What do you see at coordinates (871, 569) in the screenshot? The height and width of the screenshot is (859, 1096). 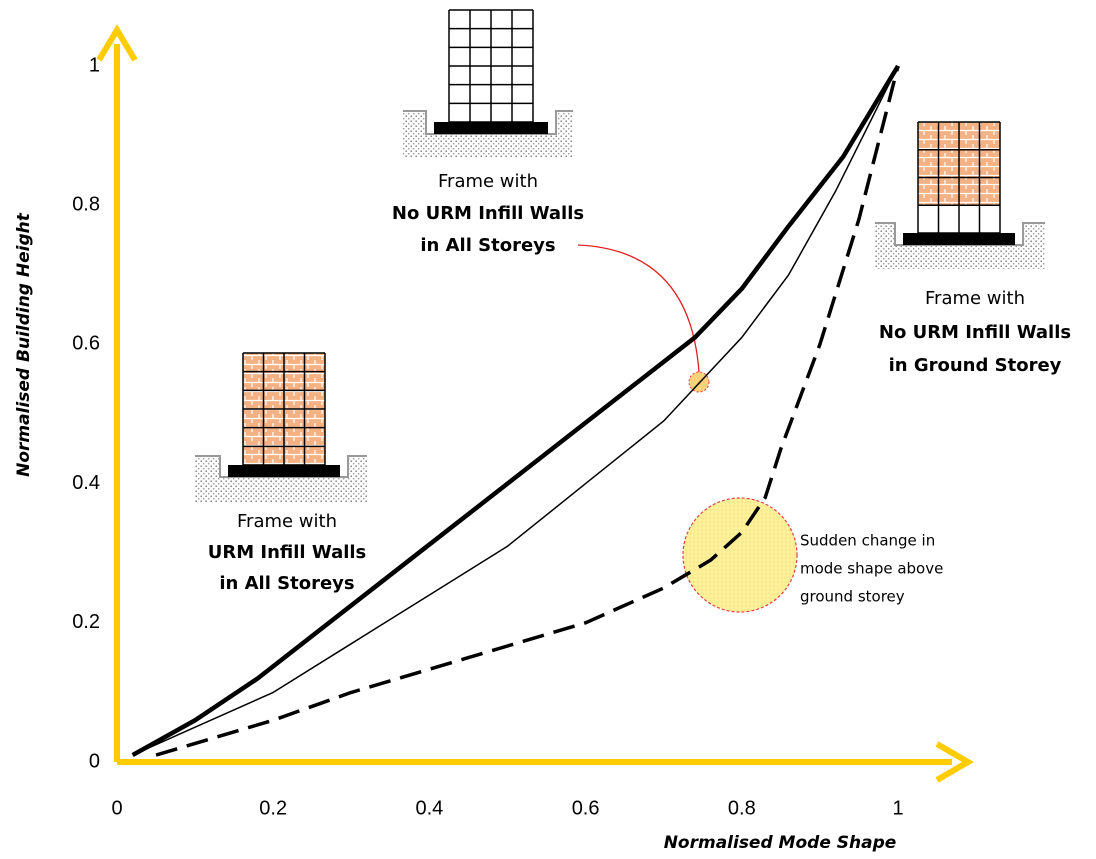 I see `note: mode shape above` at bounding box center [871, 569].